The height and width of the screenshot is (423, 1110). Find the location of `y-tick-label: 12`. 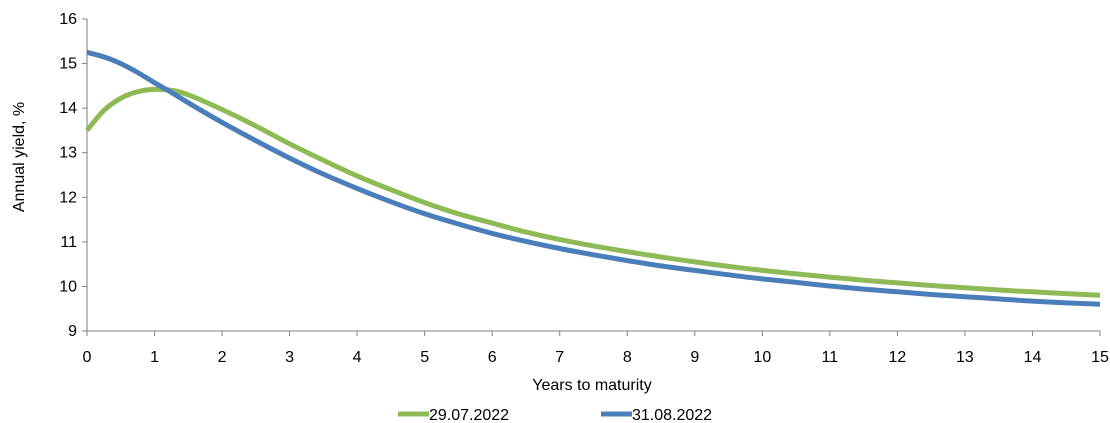

y-tick-label: 12 is located at coordinates (68, 197).